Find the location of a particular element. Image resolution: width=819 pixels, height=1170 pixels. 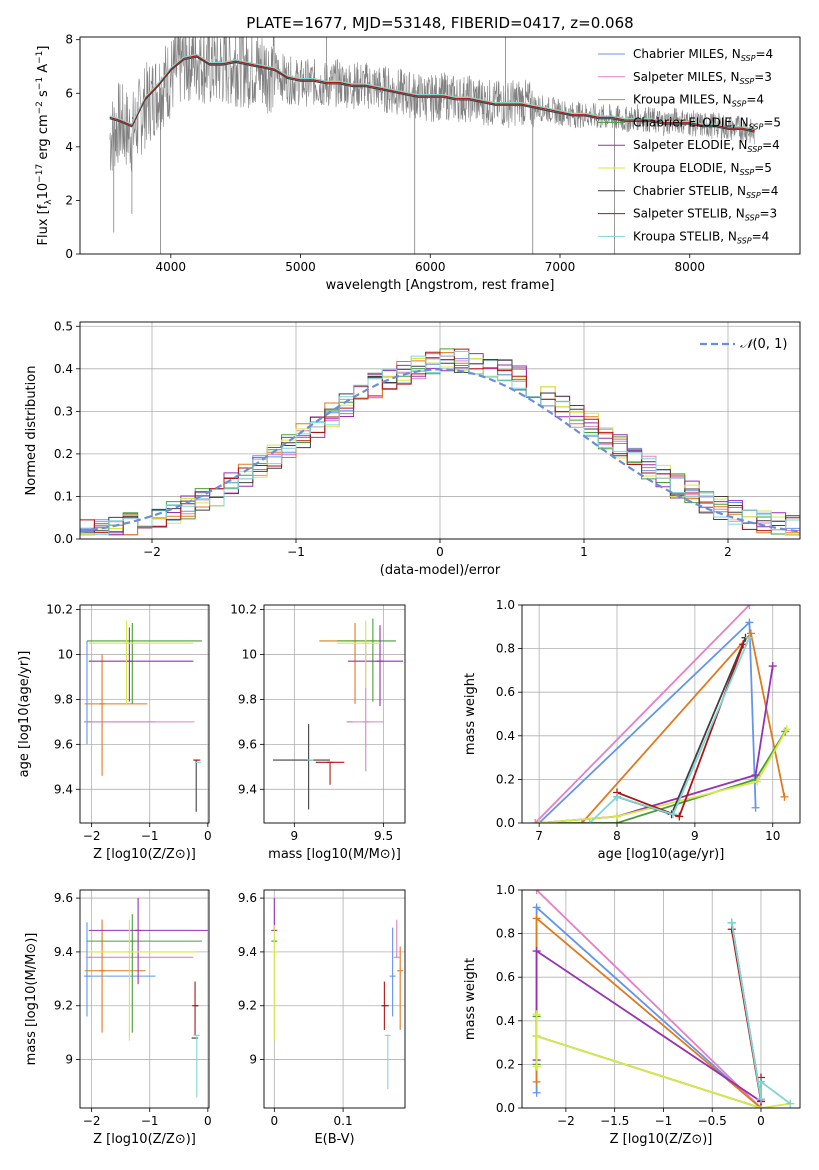

y-tick-label: 4 is located at coordinates (69, 147).